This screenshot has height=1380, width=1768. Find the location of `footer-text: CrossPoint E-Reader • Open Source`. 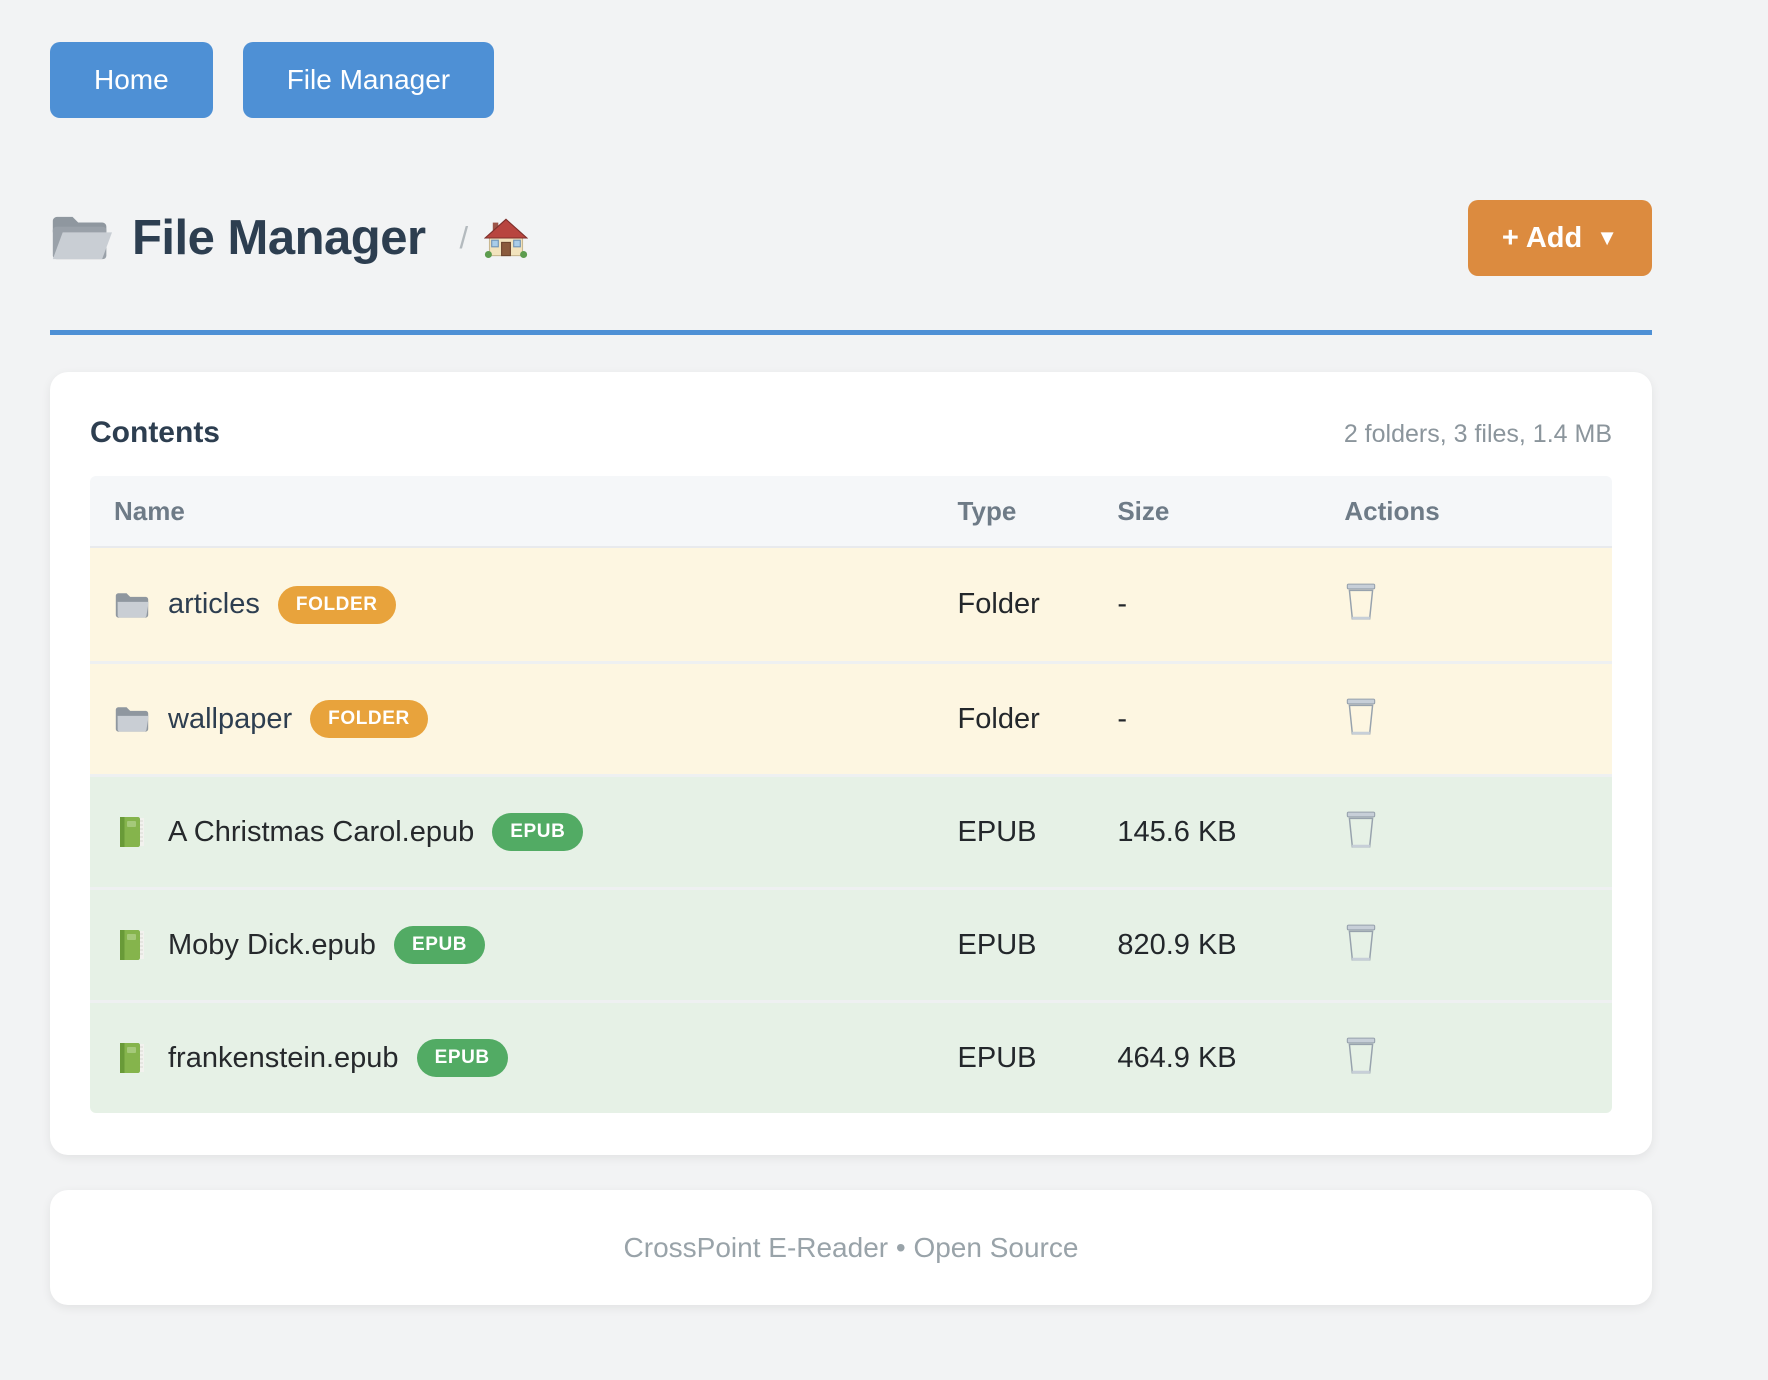

footer-text: CrossPoint E-Reader • Open Source is located at coordinates (851, 1247).